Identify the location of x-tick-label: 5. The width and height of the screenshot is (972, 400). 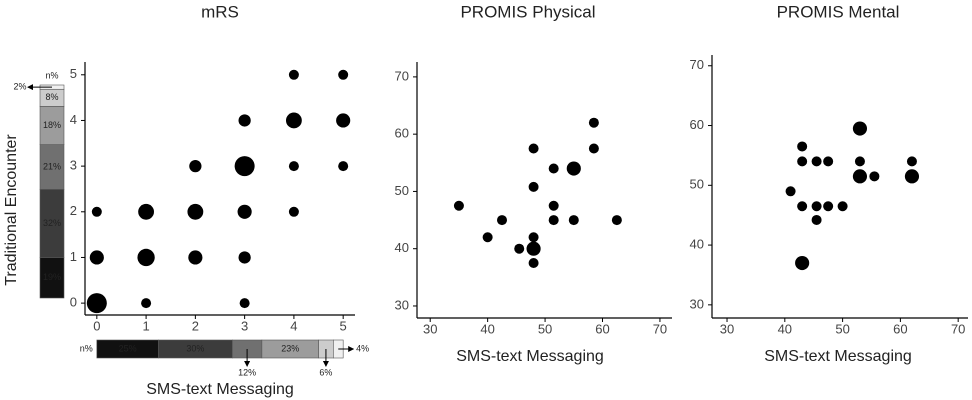
(343, 325).